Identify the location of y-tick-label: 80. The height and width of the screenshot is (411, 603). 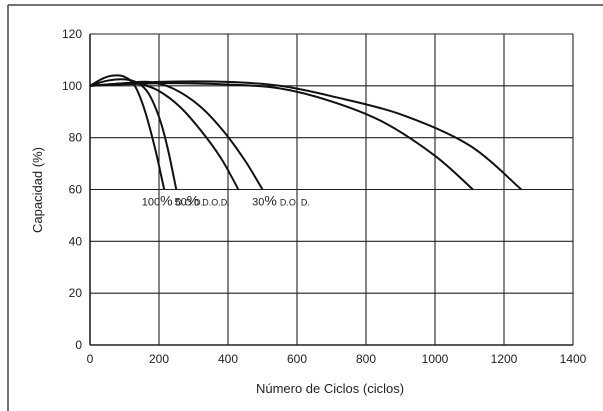
(76, 138).